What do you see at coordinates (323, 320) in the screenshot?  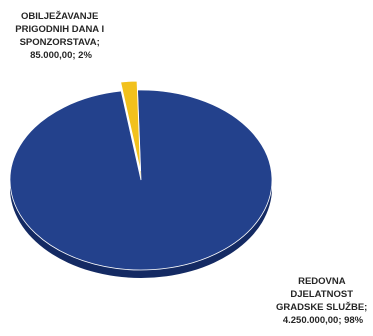 I see `slice-label-line: 4.250.000,00; 98%` at bounding box center [323, 320].